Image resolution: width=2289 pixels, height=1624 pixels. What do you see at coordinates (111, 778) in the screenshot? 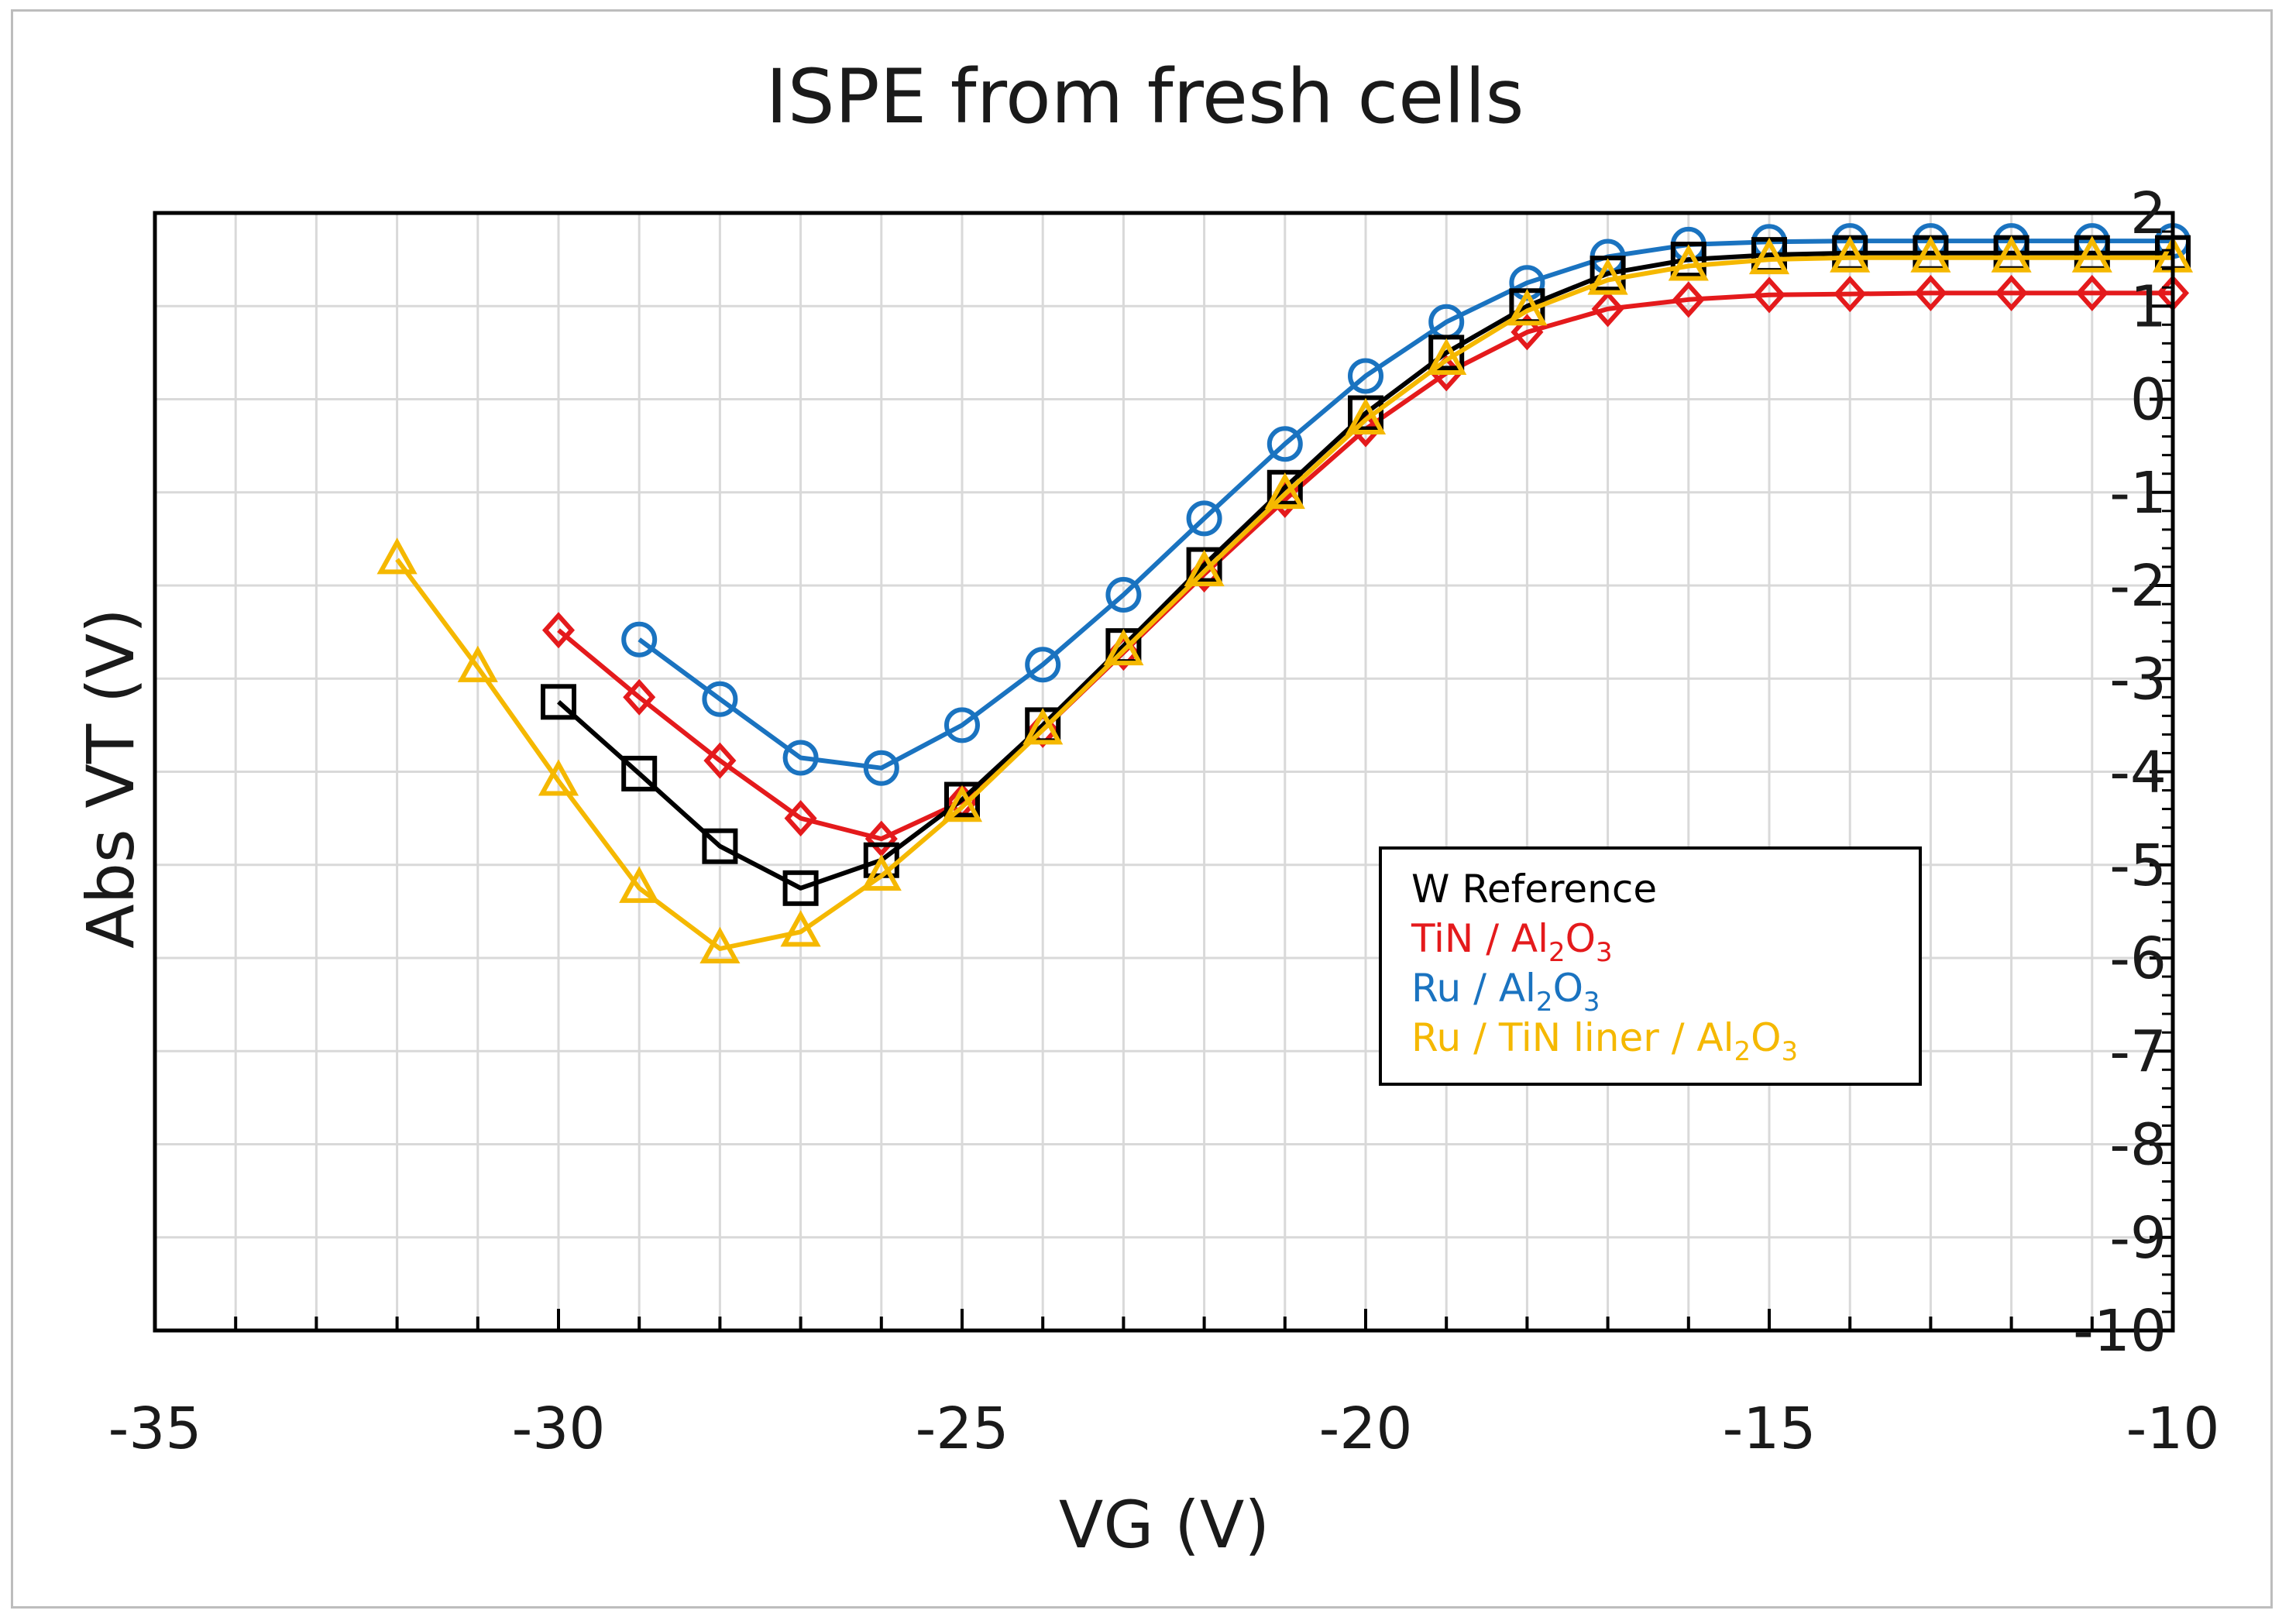
I see `y-axis-label: Abs VT (V)` at bounding box center [111, 778].